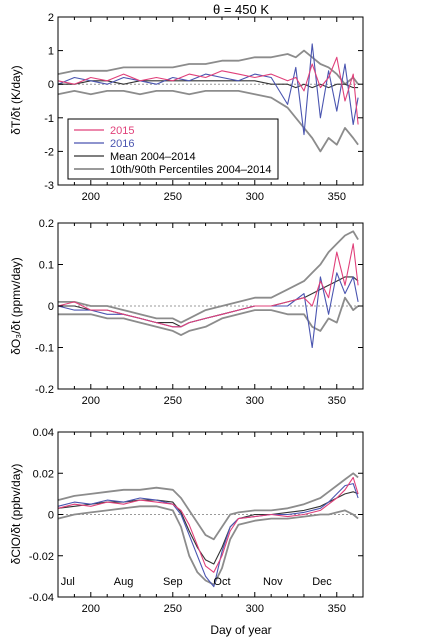  I want to click on y-axis-label-ozone: δO₃/δt (ppmv/day), so click(16, 306).